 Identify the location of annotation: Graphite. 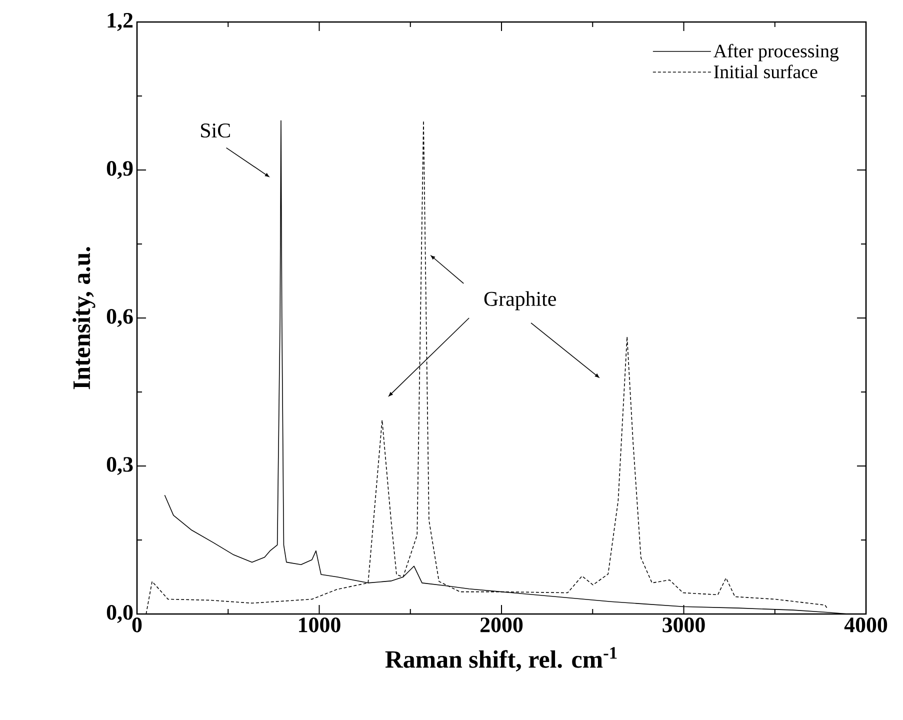
(520, 300).